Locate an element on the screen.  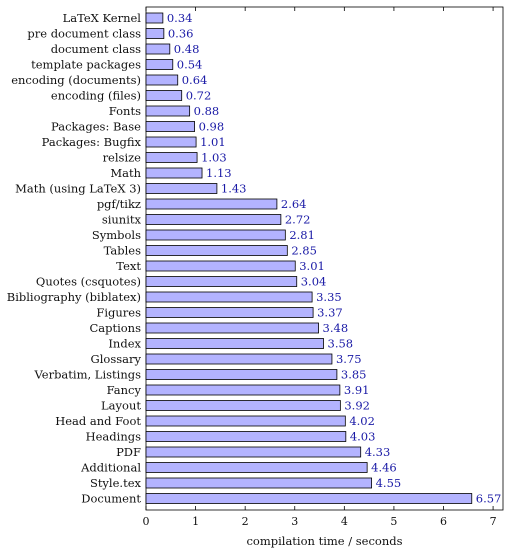
value-label: 0.64 is located at coordinates (195, 80).